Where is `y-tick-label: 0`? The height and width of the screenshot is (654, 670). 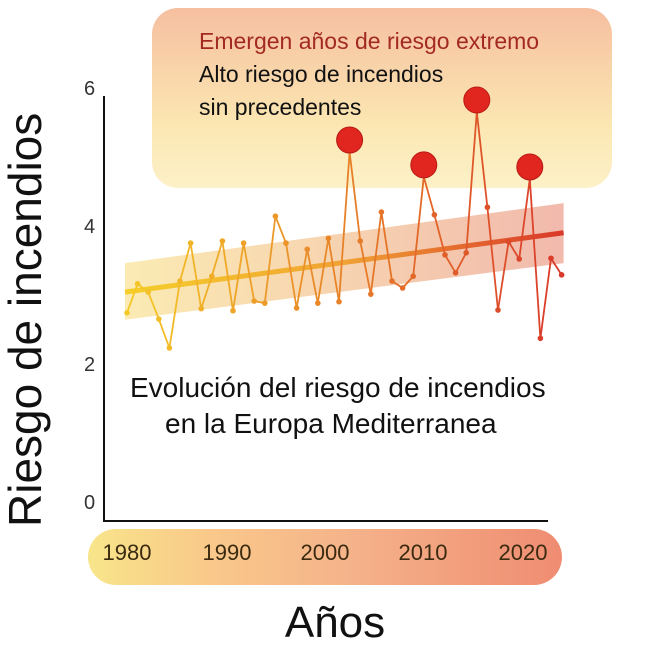
y-tick-label: 0 is located at coordinates (90, 503).